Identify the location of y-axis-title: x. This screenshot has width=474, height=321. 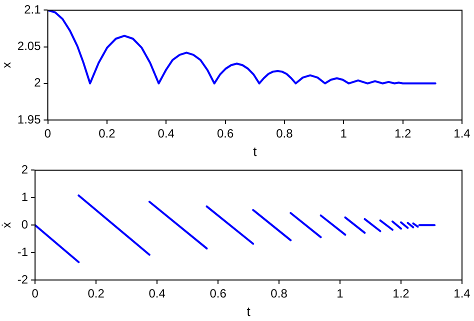
(7, 65).